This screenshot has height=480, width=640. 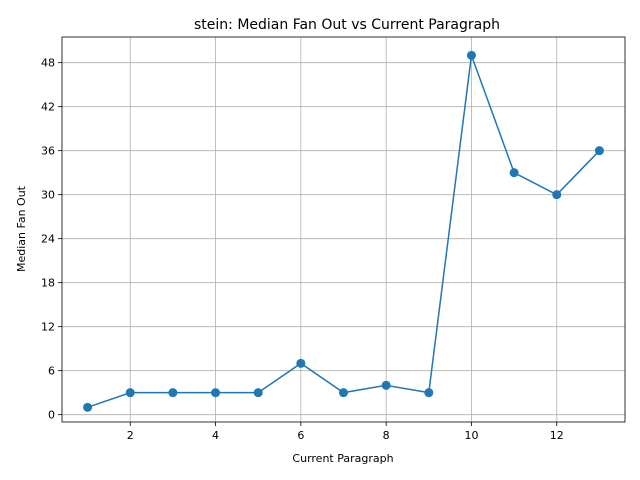 What do you see at coordinates (557, 435) in the screenshot?
I see `x-tick-label: 12` at bounding box center [557, 435].